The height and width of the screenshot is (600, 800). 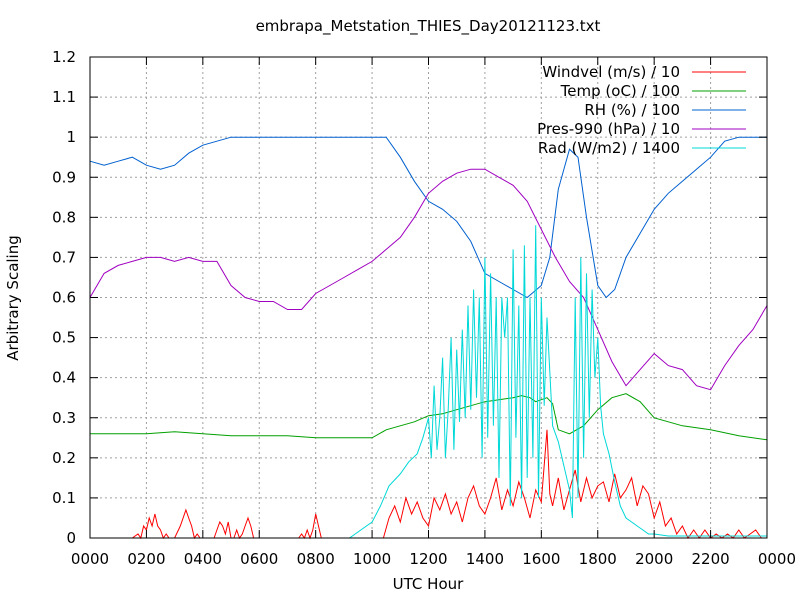 I want to click on legend-label: Rad (W/m2) / 1400, so click(x=609, y=148).